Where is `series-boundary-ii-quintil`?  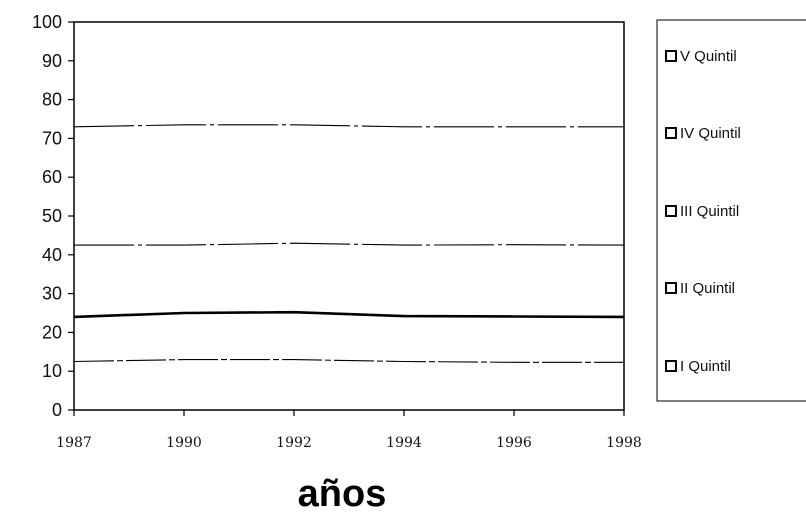
series-boundary-ii-quintil is located at coordinates (349, 314).